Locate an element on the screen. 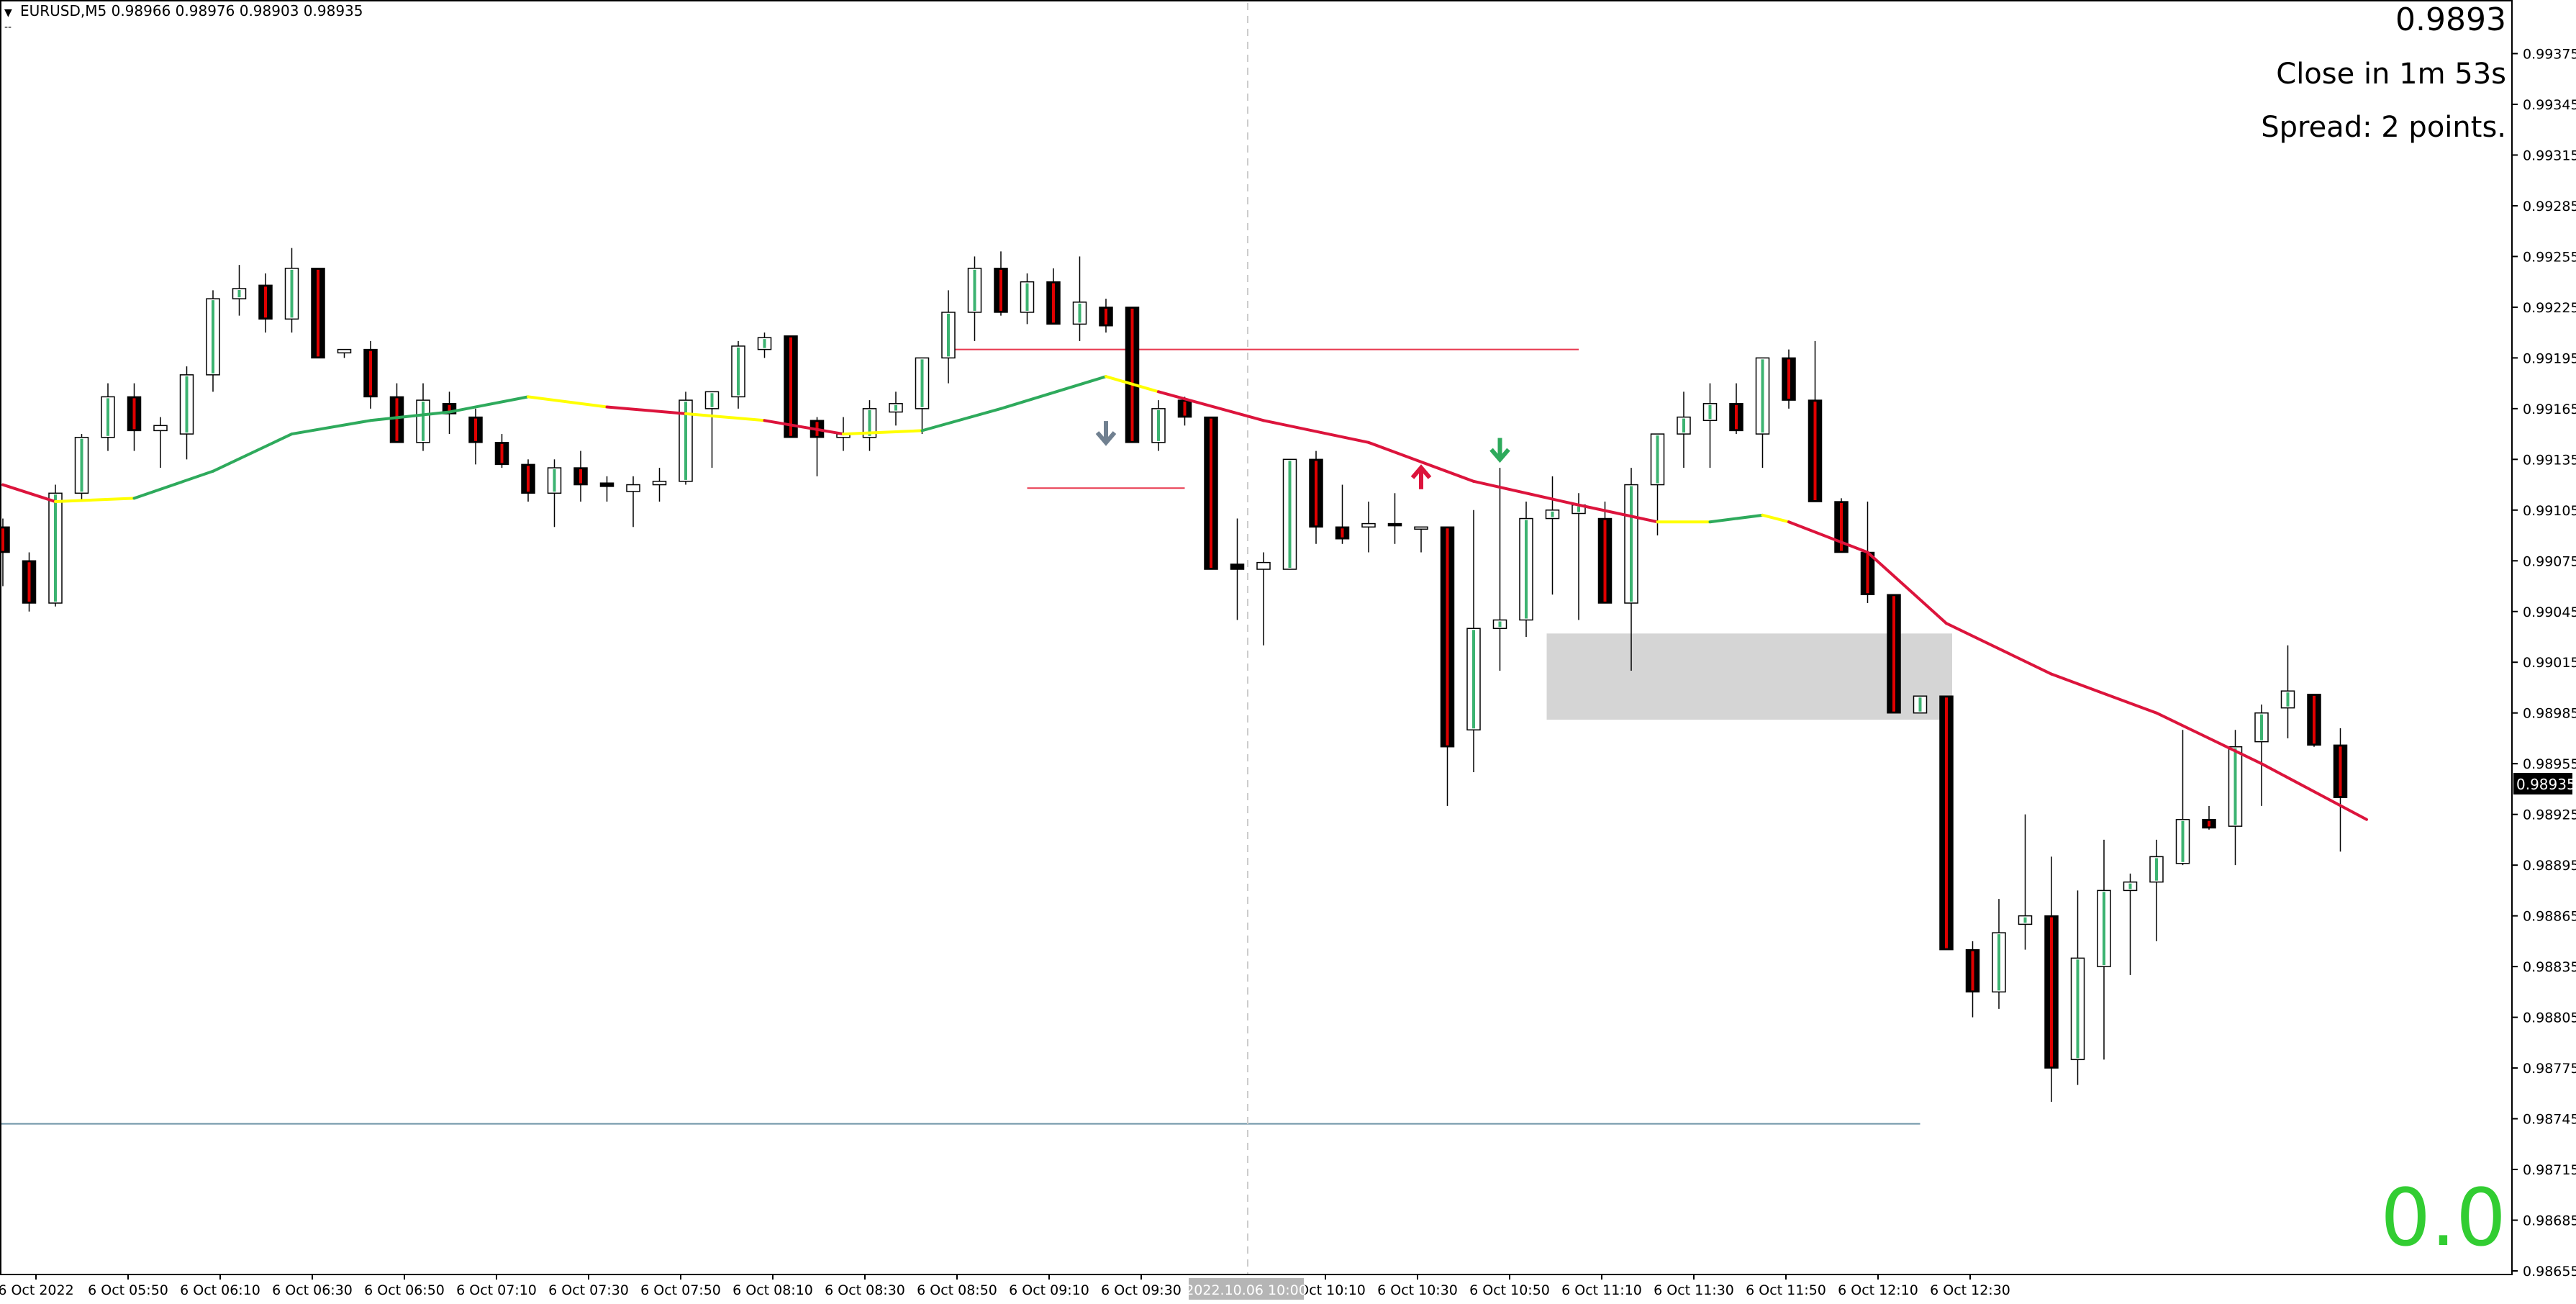  price-axis-label: 0.98865 is located at coordinates (2549, 917).